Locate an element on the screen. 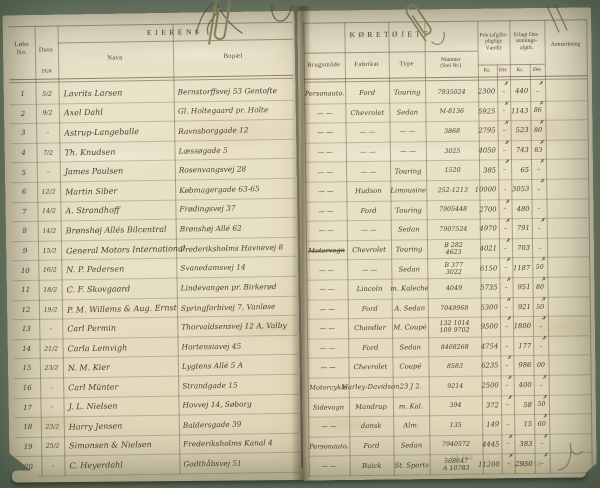 This screenshot has width=600, height=488. entry-number: 1 is located at coordinates (22, 94).